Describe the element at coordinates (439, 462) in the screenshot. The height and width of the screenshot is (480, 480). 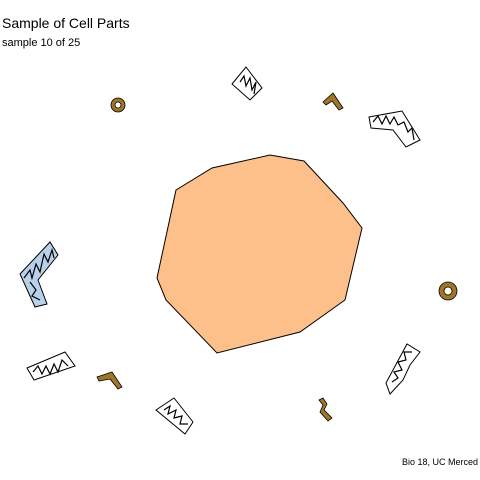
I see `figure-caption: Bio 18, UC Merced` at that location.